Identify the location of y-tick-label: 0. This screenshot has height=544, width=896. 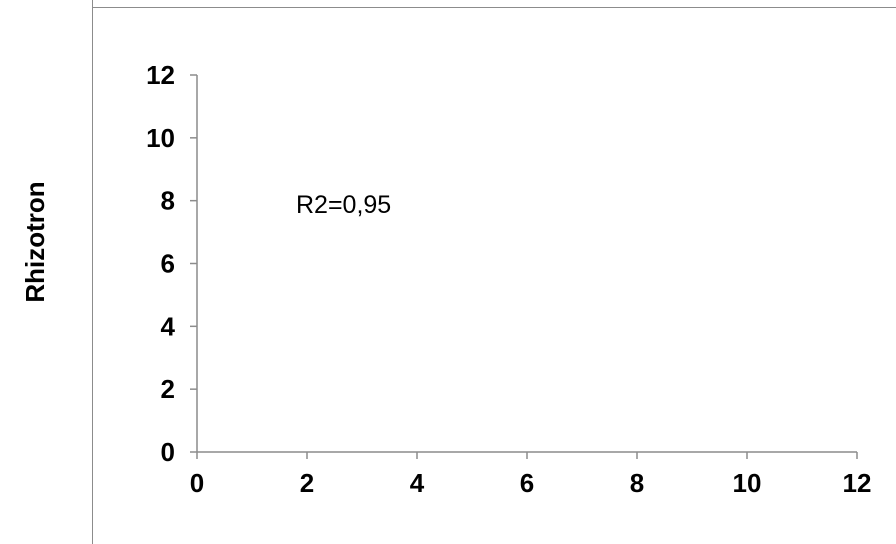
(168, 452).